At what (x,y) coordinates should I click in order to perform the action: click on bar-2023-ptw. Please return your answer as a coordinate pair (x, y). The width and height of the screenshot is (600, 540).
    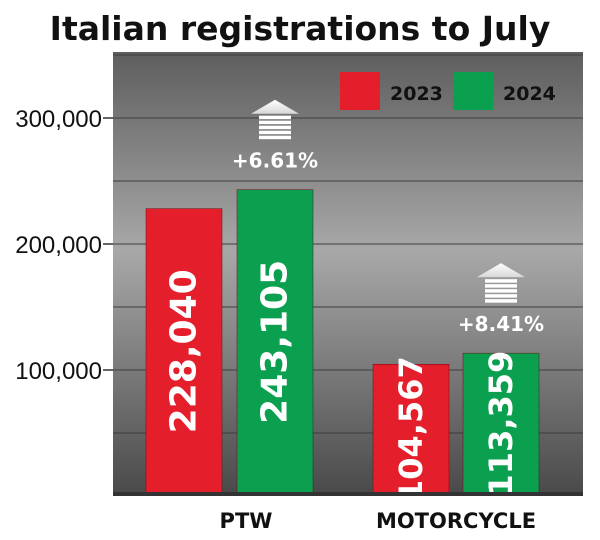
    Looking at the image, I should click on (184, 351).